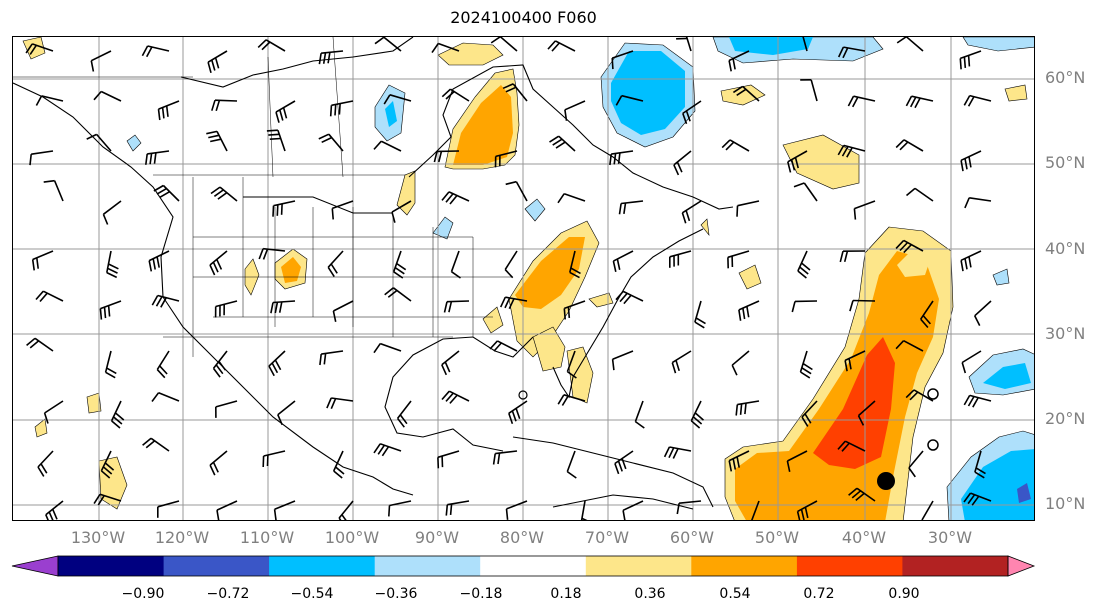 Image resolution: width=1105 pixels, height=615 pixels. Describe the element at coordinates (522, 537) in the screenshot. I see `lon-label-80: 80°W` at that location.